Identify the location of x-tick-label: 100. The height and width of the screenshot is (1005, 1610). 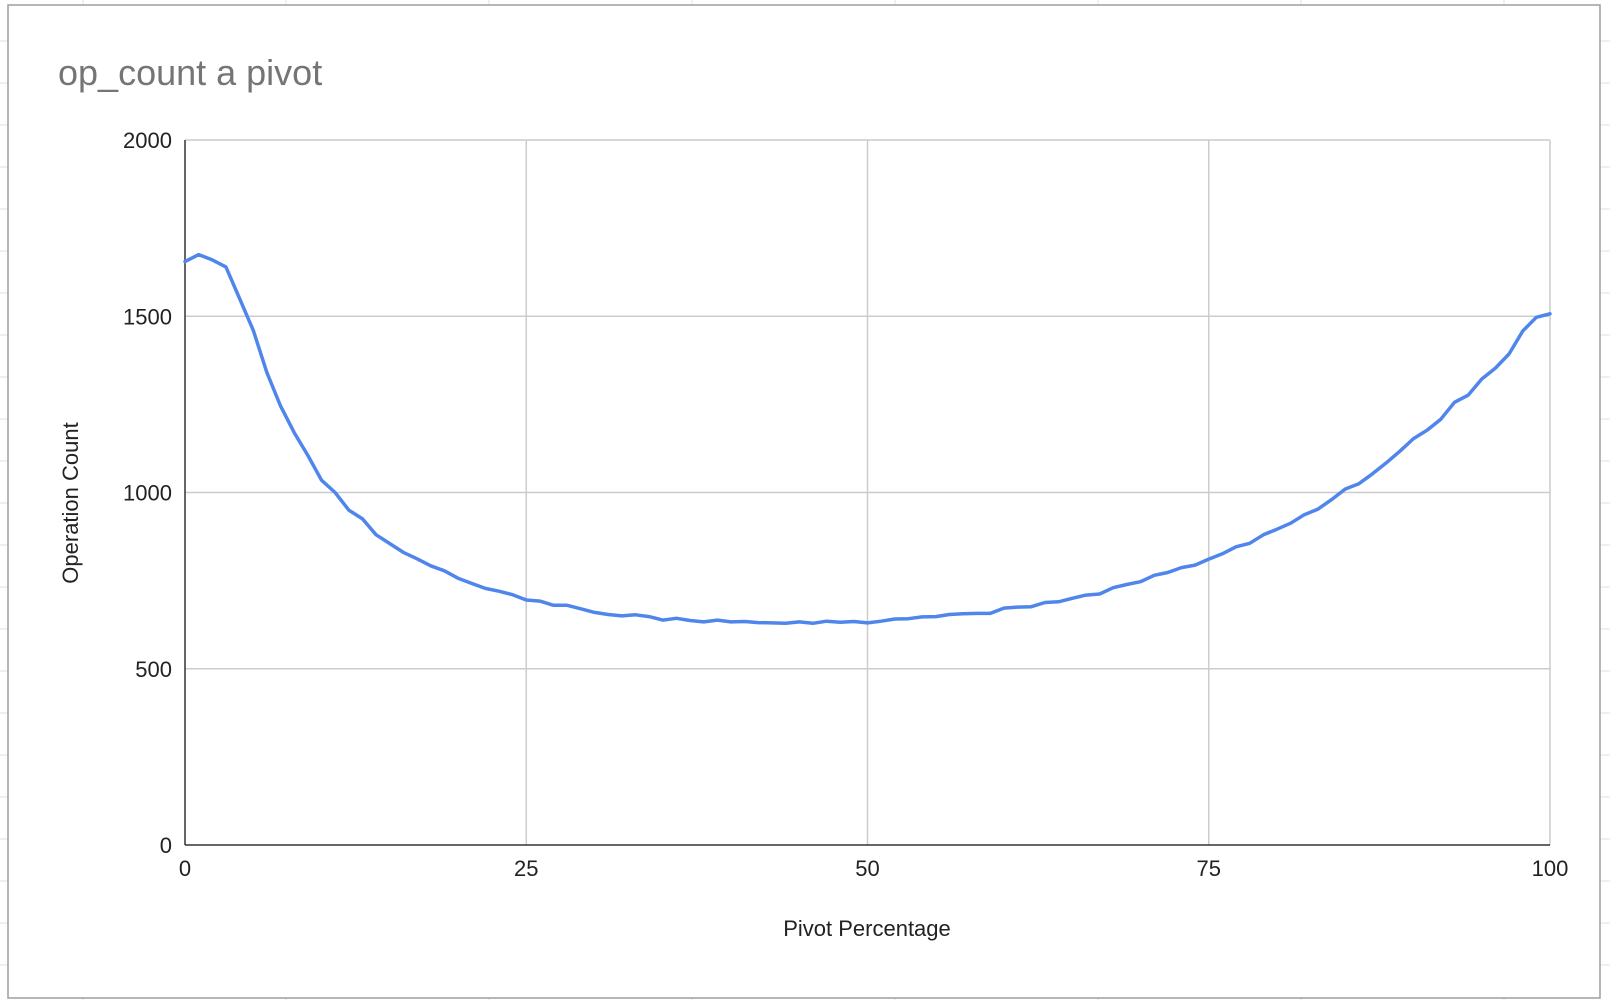
(1550, 868).